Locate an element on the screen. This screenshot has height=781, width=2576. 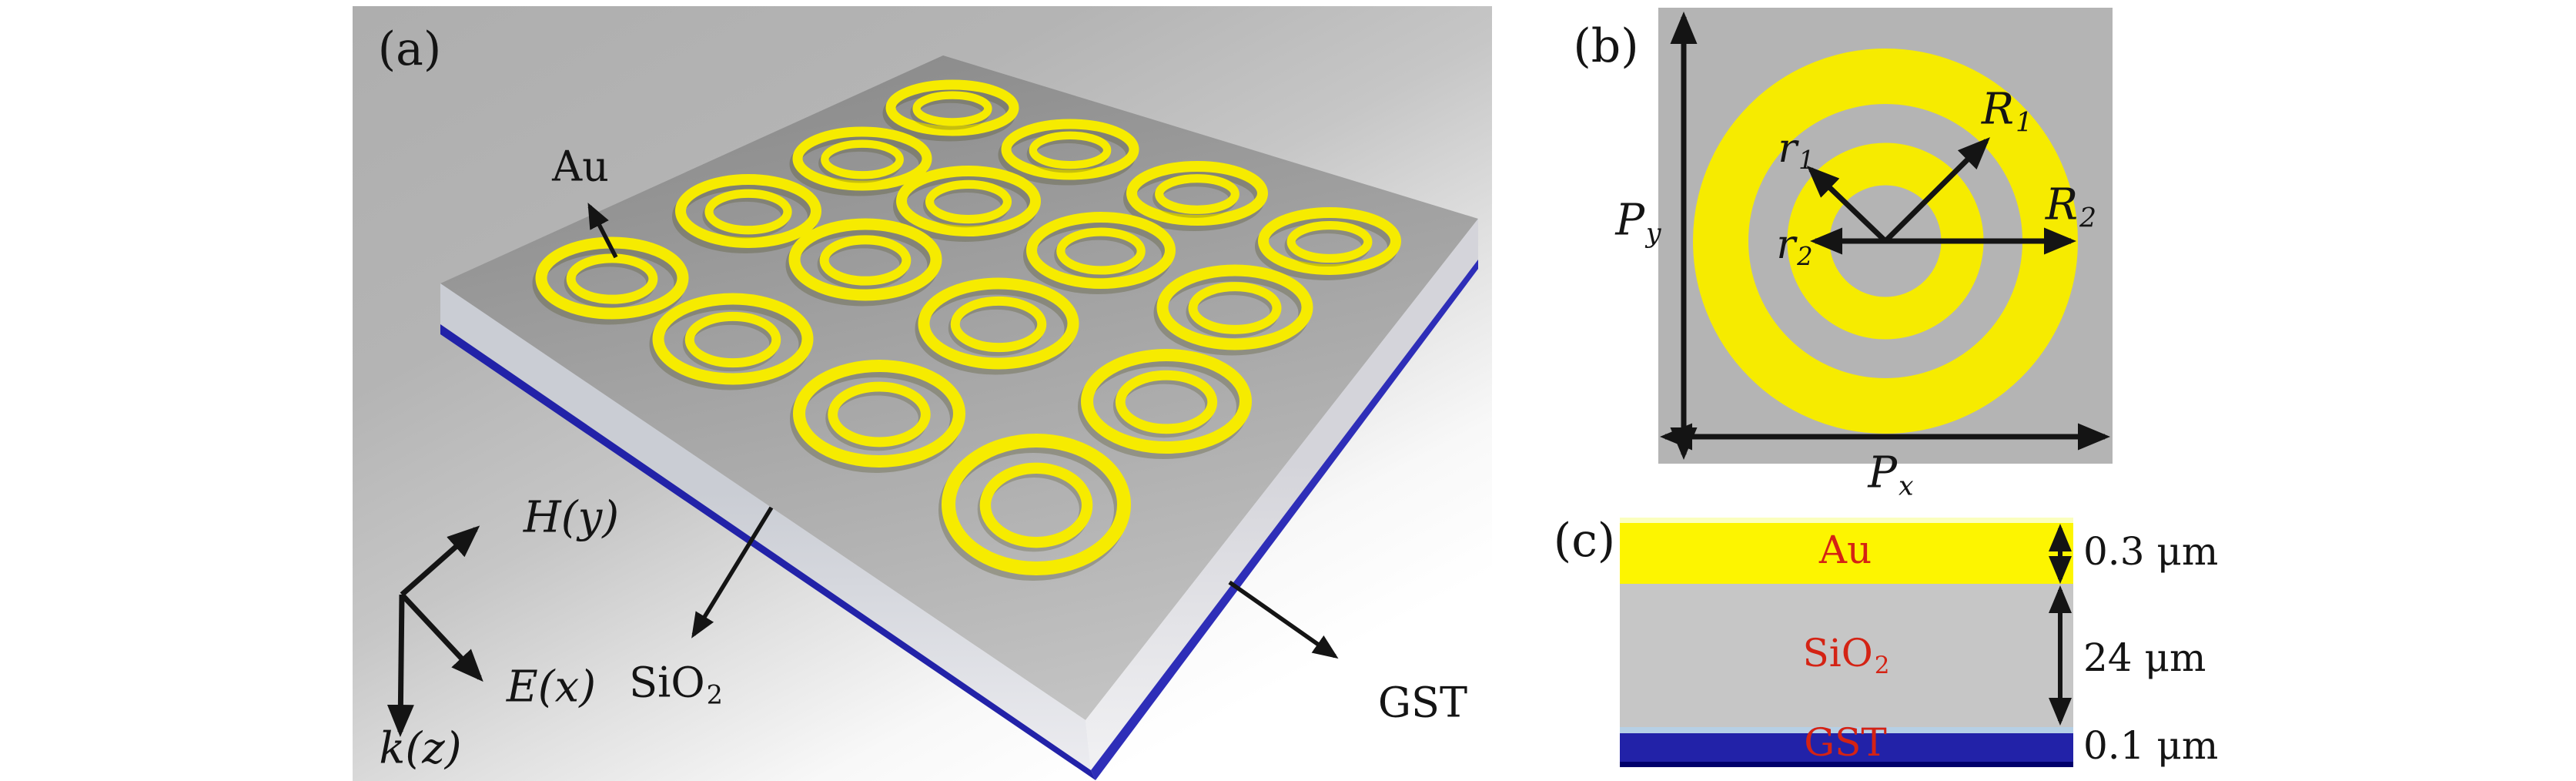
R2-sub: 2 is located at coordinates (2088, 219).